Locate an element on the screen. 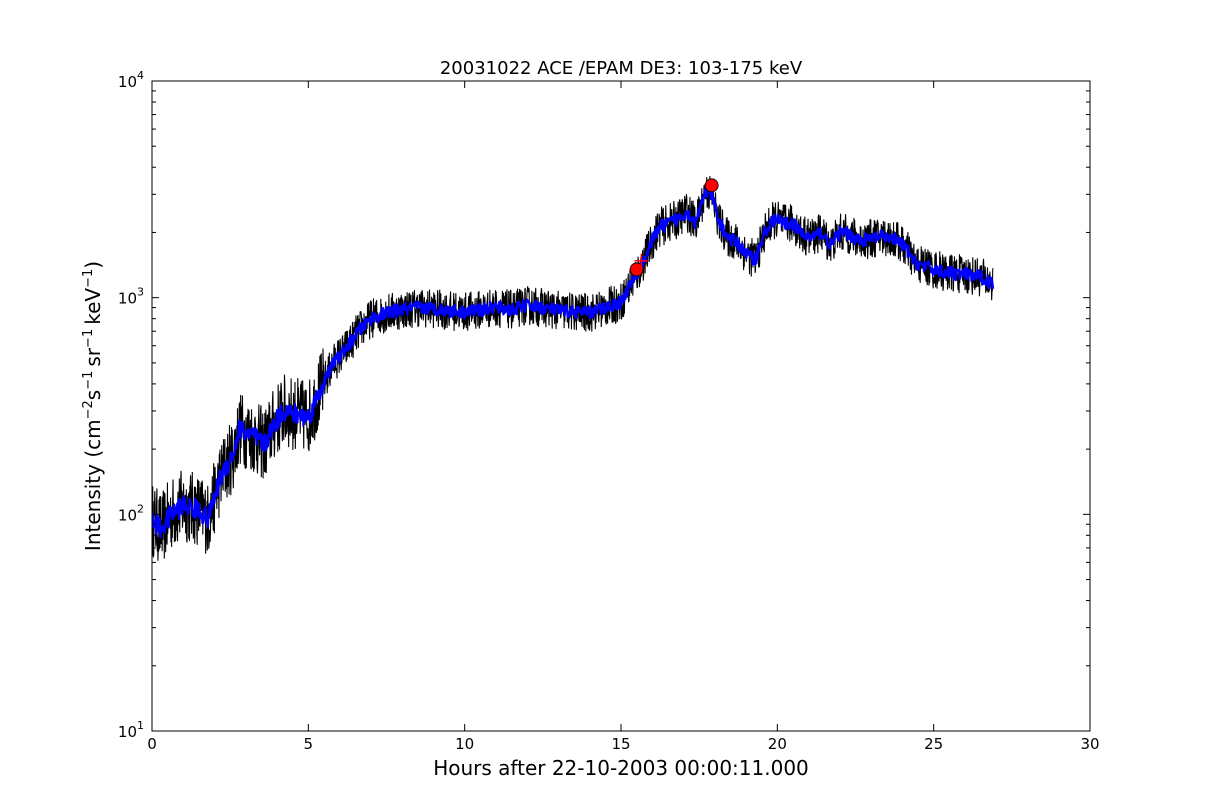 The image size is (1212, 812). y-axis-label-sup4: −1 is located at coordinates (88, 278).